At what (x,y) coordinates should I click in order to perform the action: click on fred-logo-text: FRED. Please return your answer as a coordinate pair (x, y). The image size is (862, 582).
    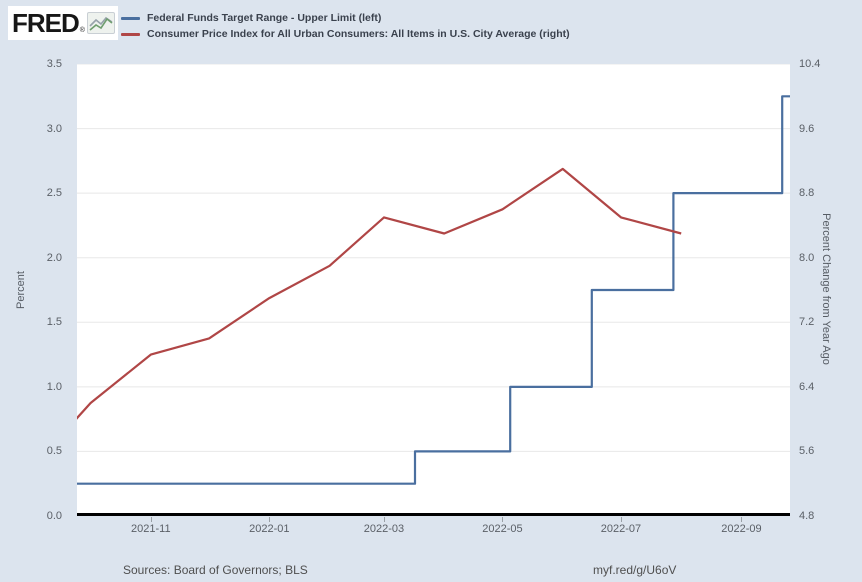
    Looking at the image, I should click on (46, 23).